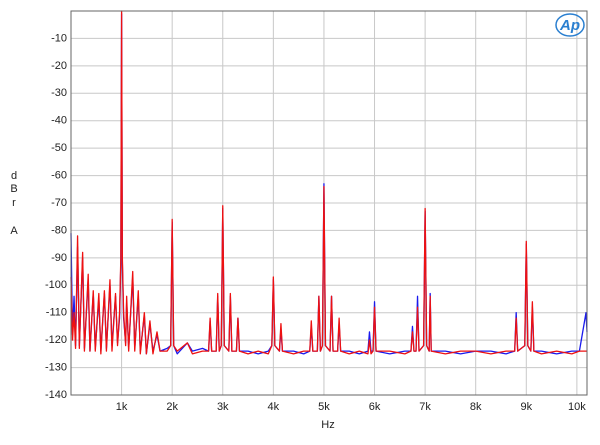 Image resolution: width=600 pixels, height=445 pixels. What do you see at coordinates (59, 175) in the screenshot?
I see `y-tick-label: -60` at bounding box center [59, 175].